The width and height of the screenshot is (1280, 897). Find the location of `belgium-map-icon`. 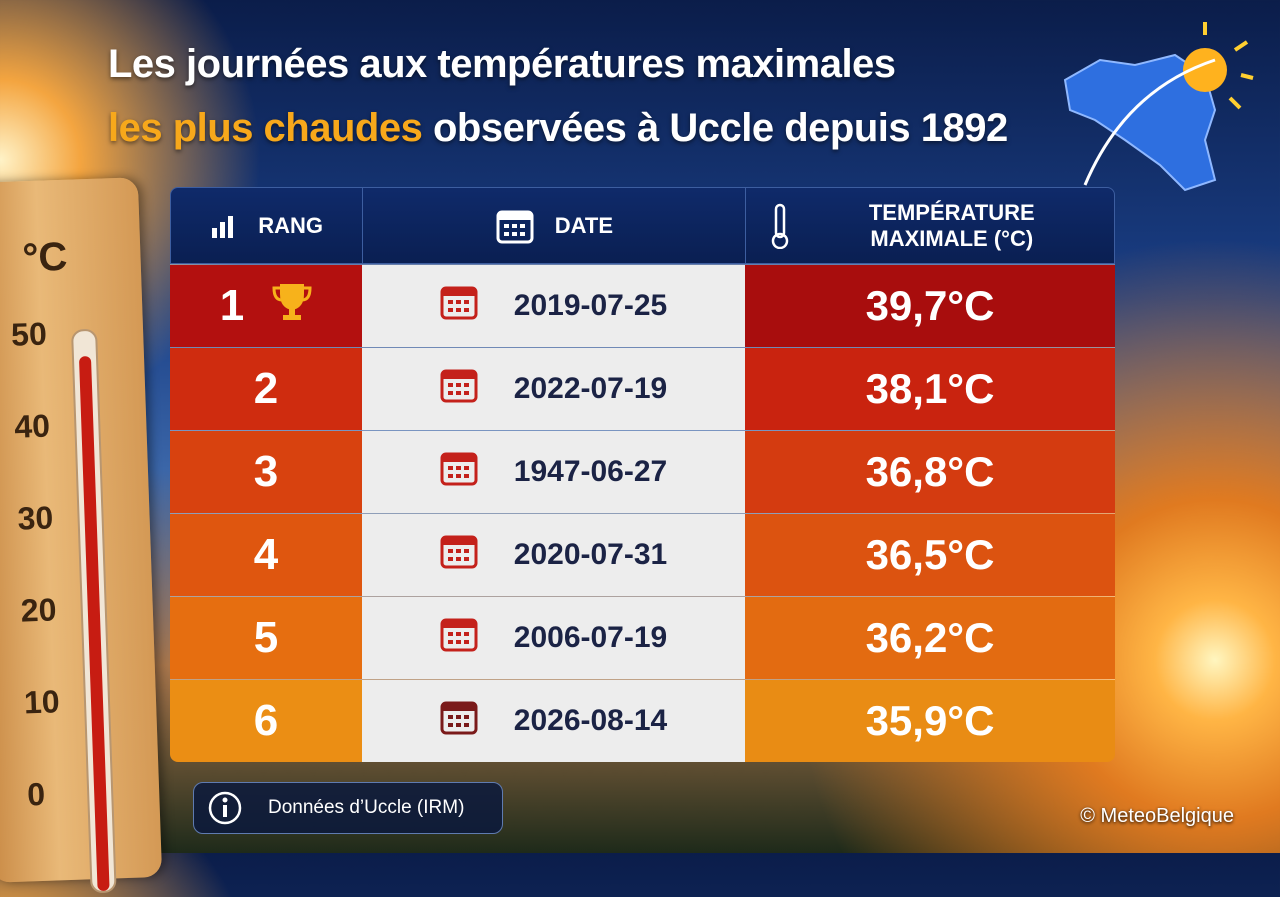

belgium-map-icon is located at coordinates (1158, 107).